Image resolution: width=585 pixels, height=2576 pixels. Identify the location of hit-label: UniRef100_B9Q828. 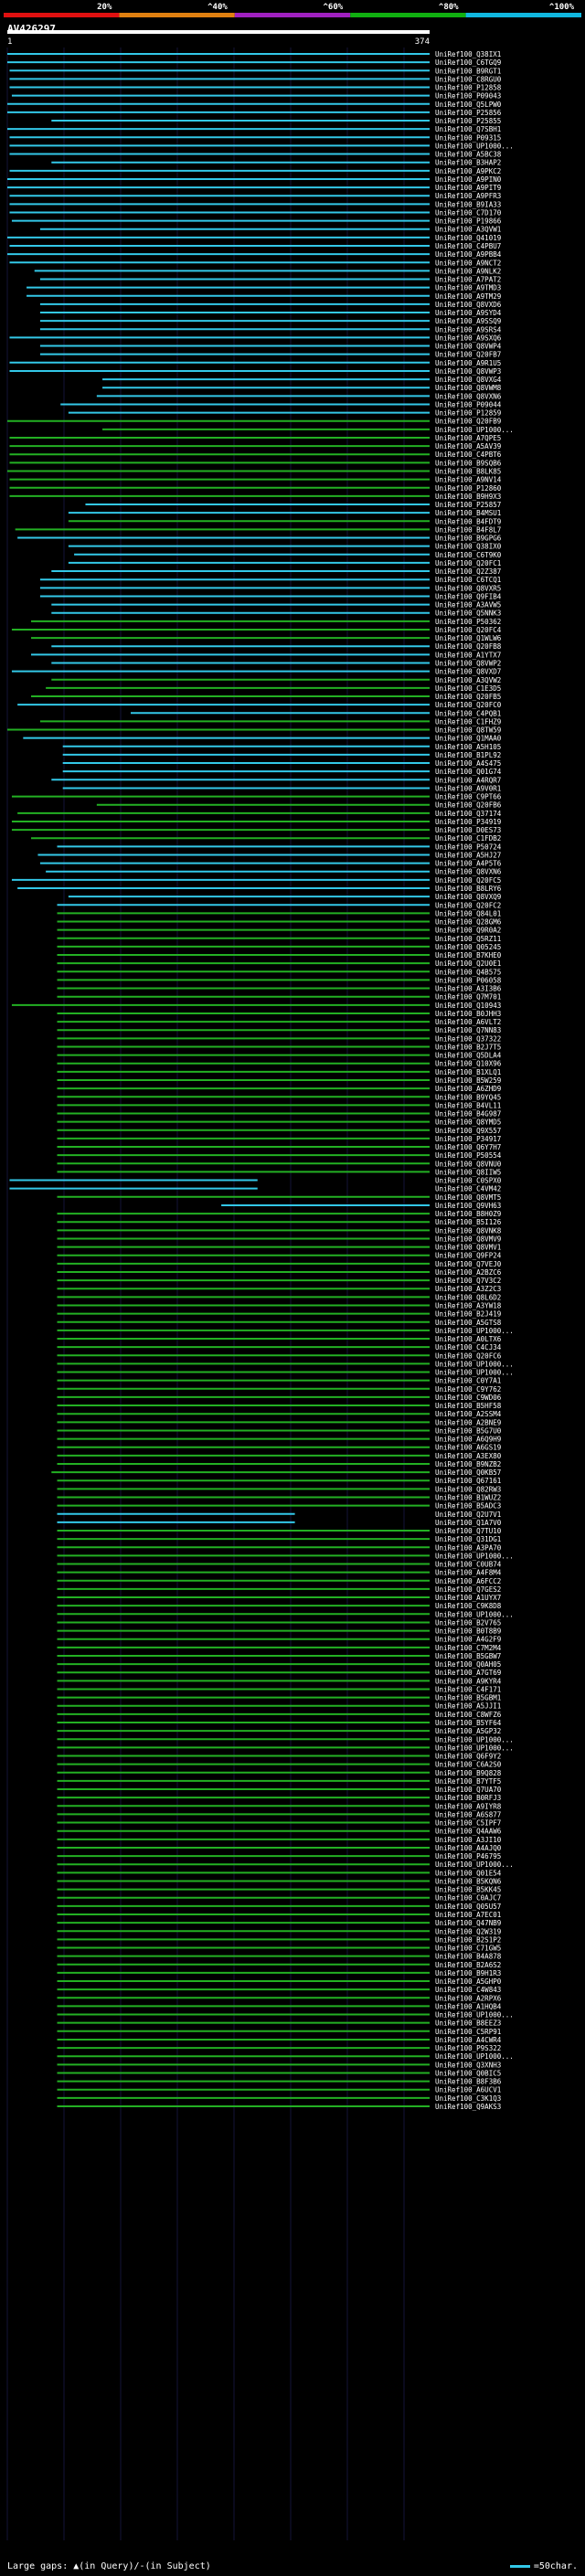
(468, 1773).